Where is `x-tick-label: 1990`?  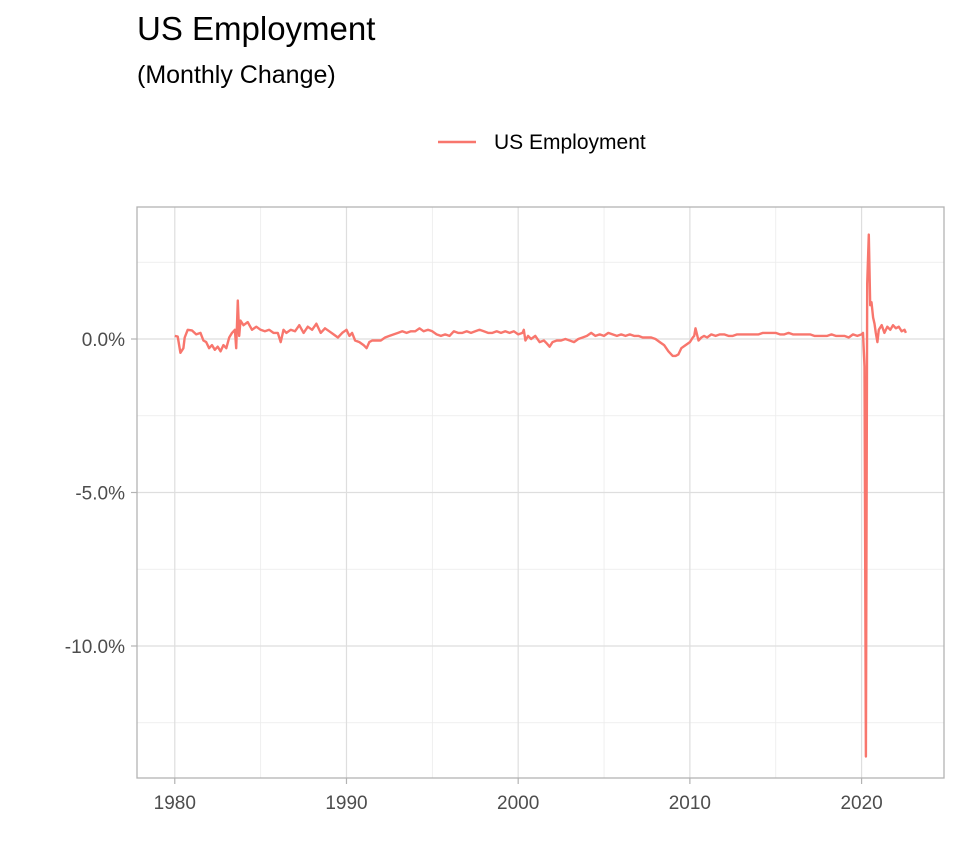 x-tick-label: 1990 is located at coordinates (346, 803).